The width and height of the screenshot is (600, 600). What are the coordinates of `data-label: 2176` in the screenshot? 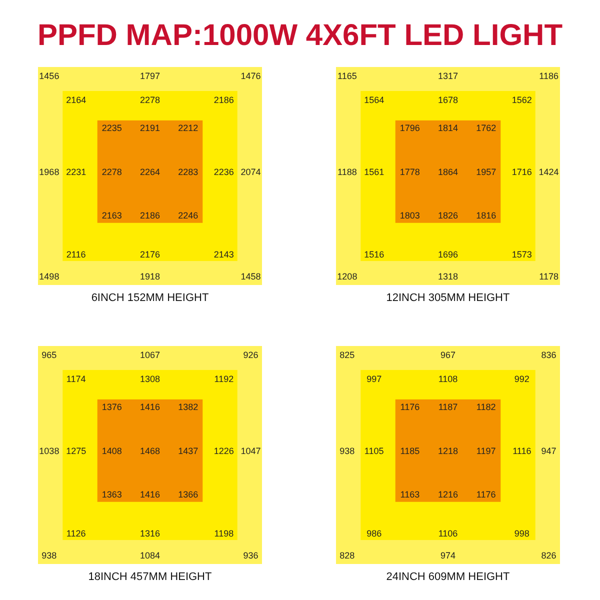 It's located at (150, 255).